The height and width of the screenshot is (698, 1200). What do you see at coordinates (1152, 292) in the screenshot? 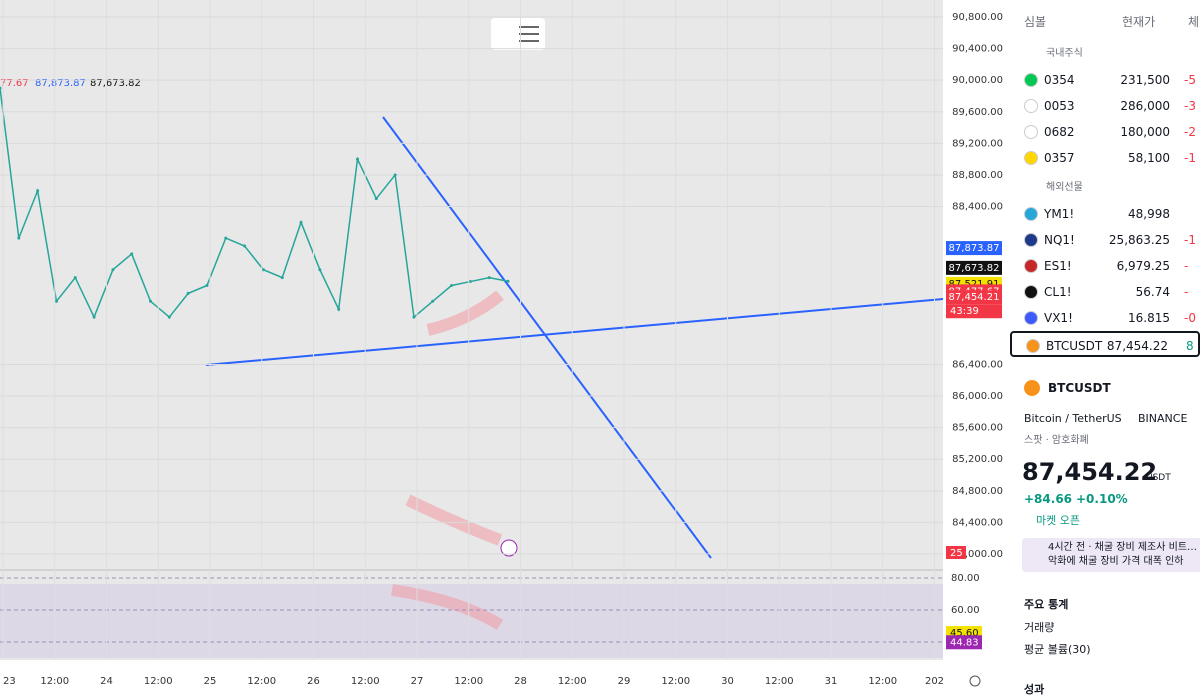
I see `price: 56.74` at bounding box center [1152, 292].